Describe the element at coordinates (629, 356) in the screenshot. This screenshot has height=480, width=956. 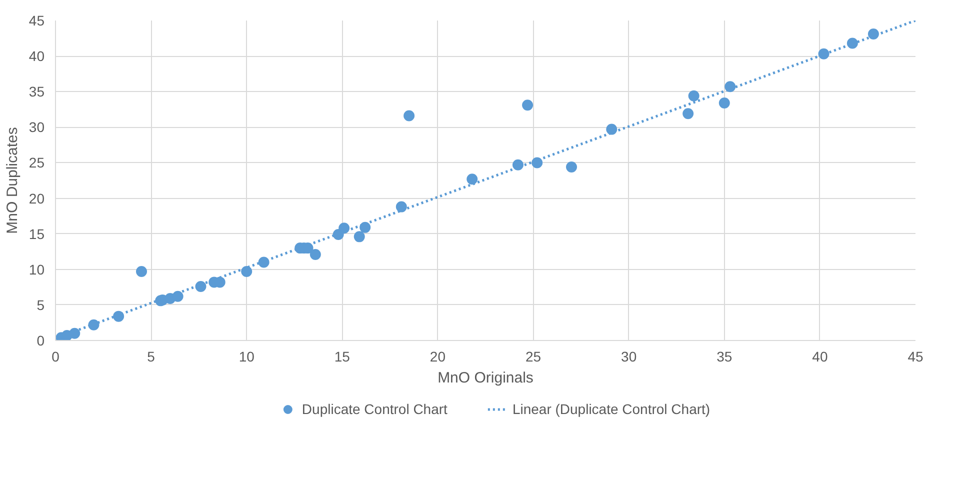
I see `x-tick-label: 30` at that location.